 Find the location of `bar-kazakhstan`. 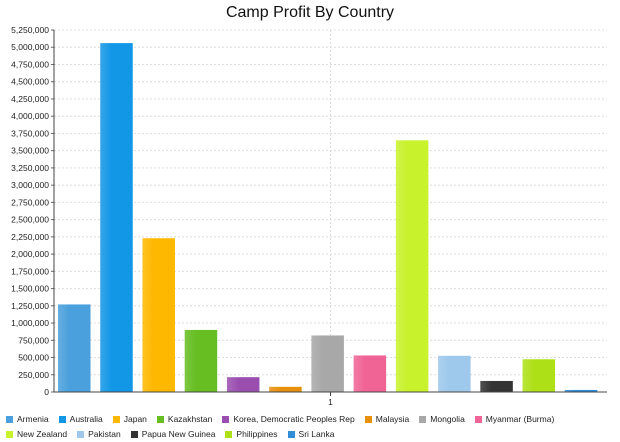

bar-kazakhstan is located at coordinates (201, 360).